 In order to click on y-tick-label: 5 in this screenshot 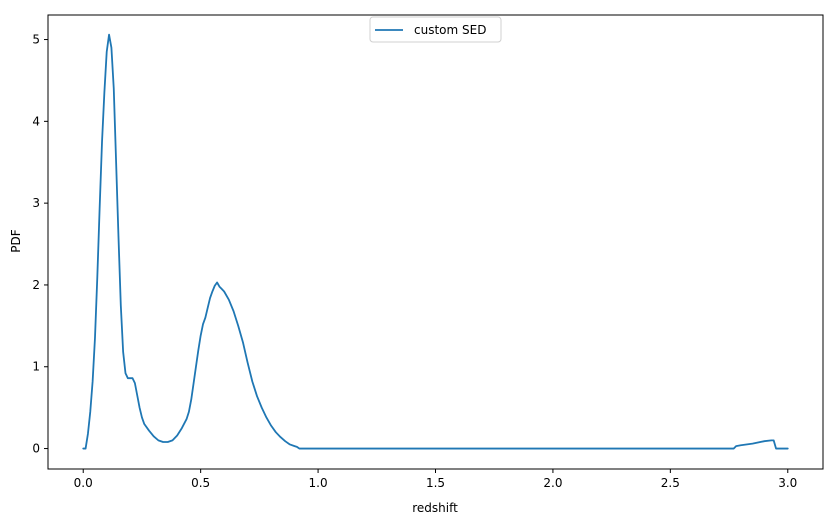, I will do `click(36, 40)`.